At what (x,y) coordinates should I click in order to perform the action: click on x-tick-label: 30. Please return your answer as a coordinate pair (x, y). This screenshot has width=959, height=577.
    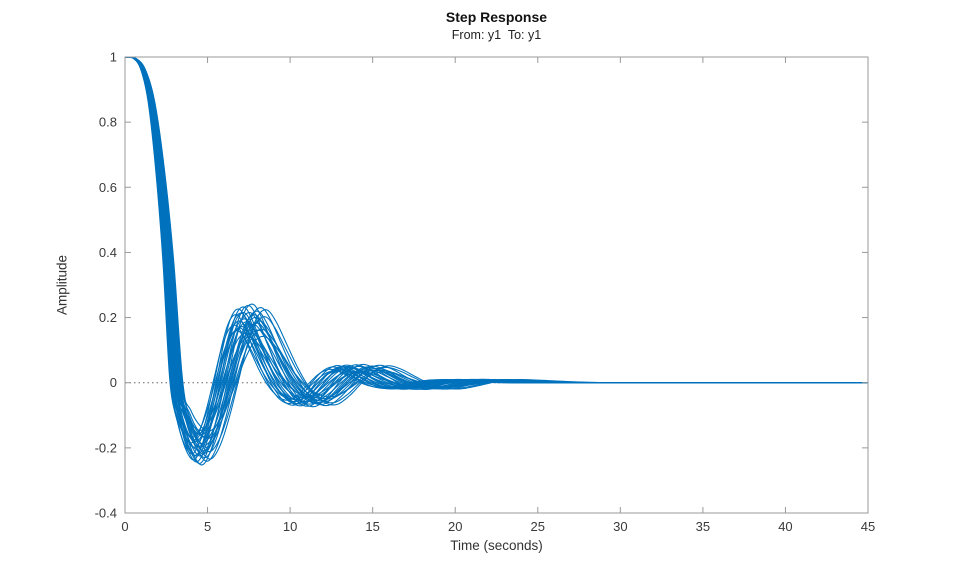
    Looking at the image, I should click on (620, 526).